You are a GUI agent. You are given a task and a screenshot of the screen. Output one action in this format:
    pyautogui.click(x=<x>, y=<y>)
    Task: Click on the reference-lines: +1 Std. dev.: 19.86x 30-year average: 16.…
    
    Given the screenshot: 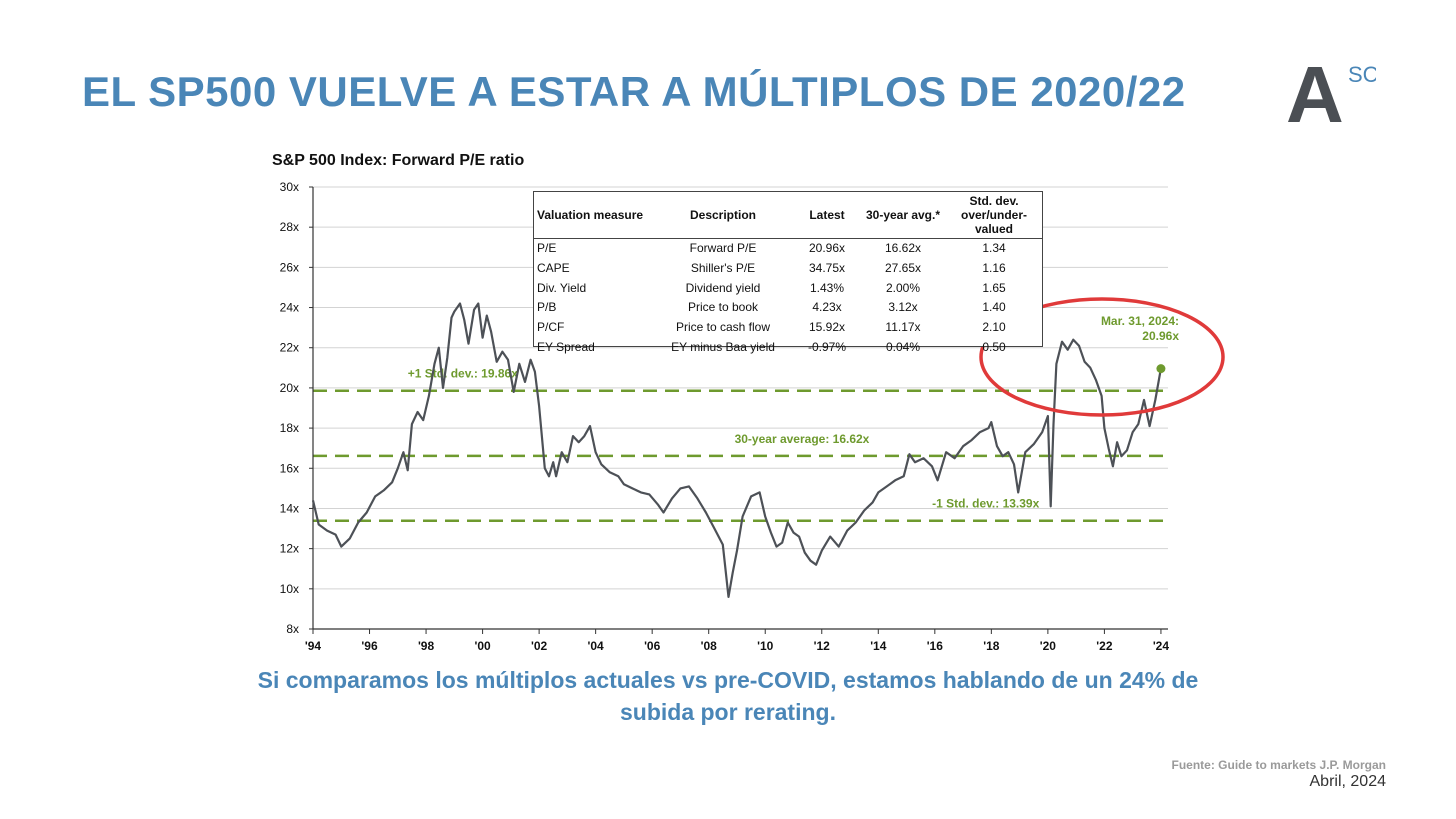 What is the action you would take?
    pyautogui.click(x=740, y=444)
    